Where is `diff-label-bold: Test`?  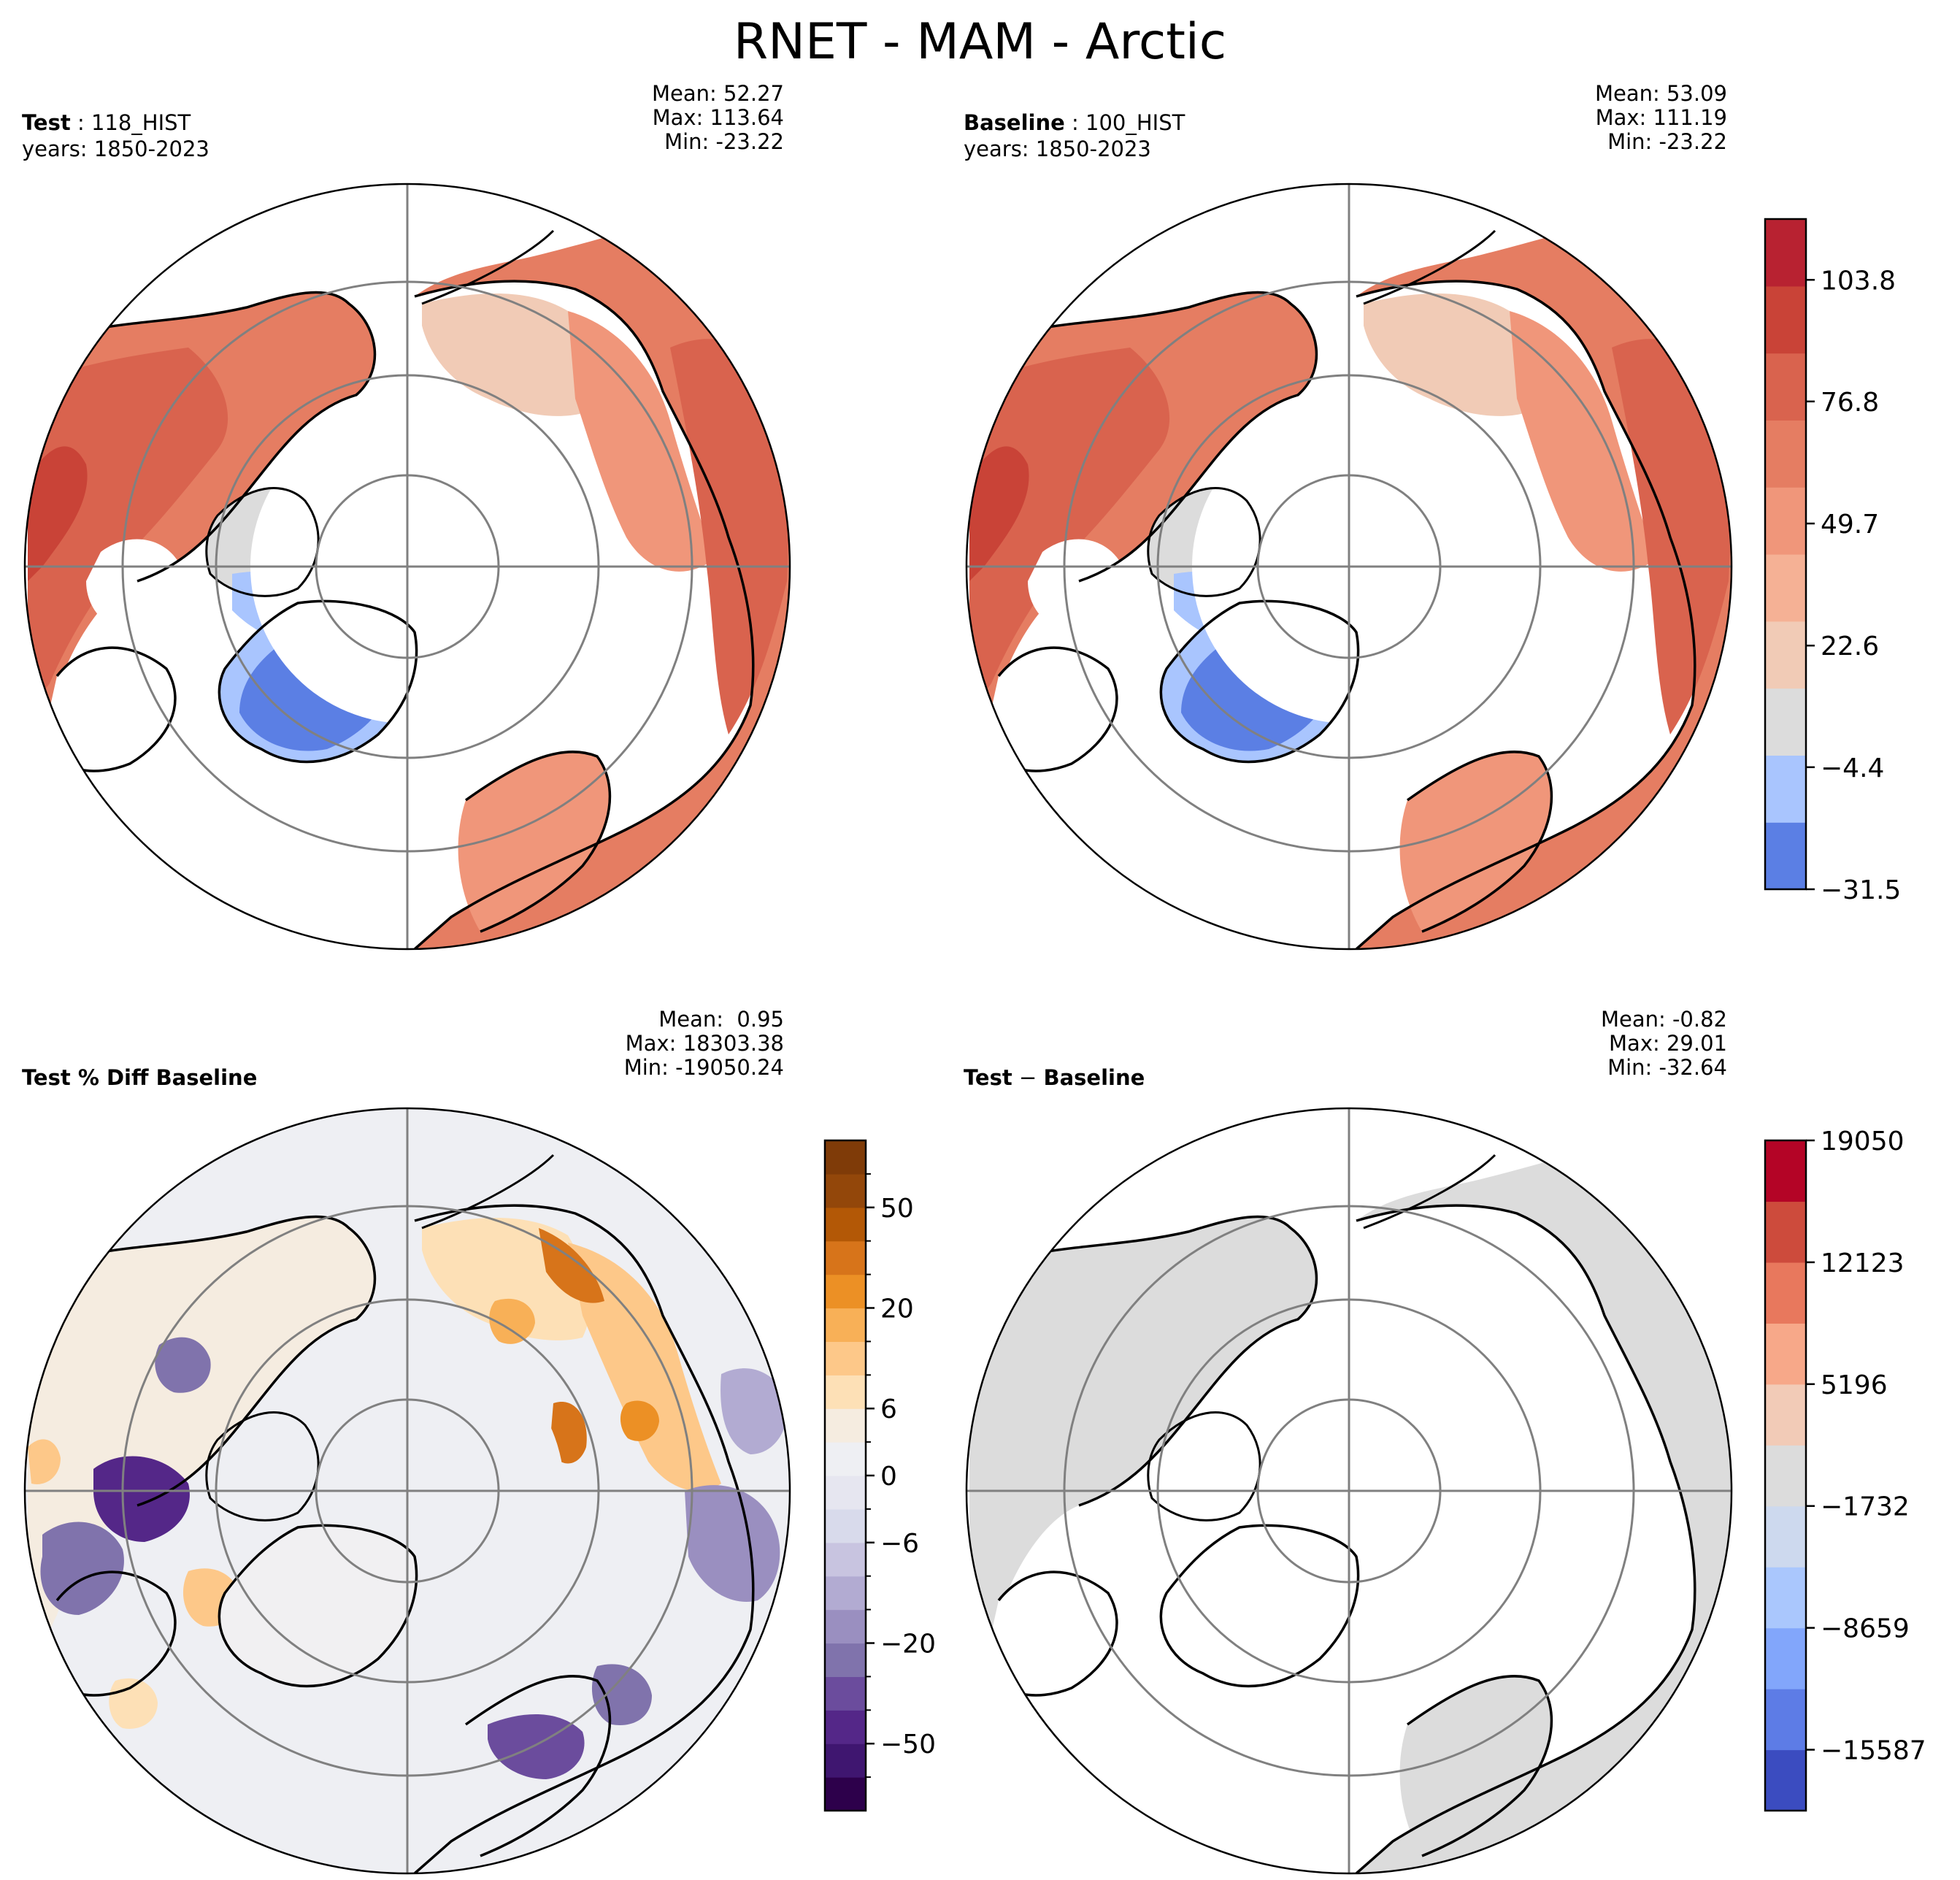 diff-label-bold: Test is located at coordinates (988, 1077).